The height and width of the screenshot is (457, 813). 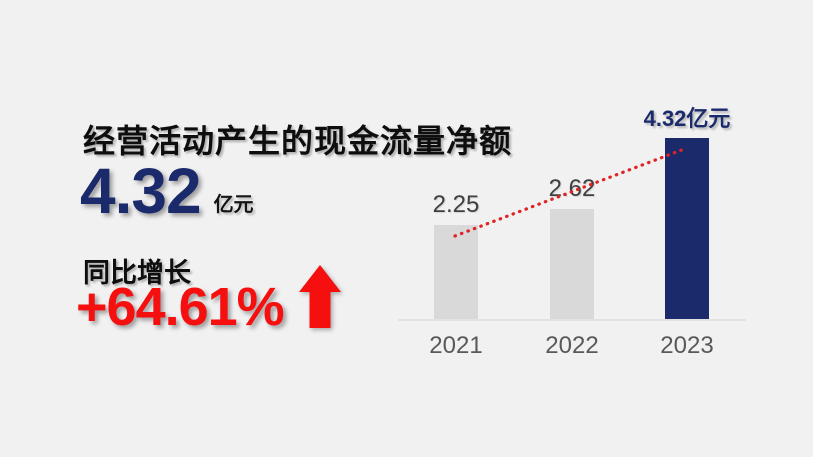 I want to click on bar-value-label-2022: 2.62, so click(x=572, y=188).